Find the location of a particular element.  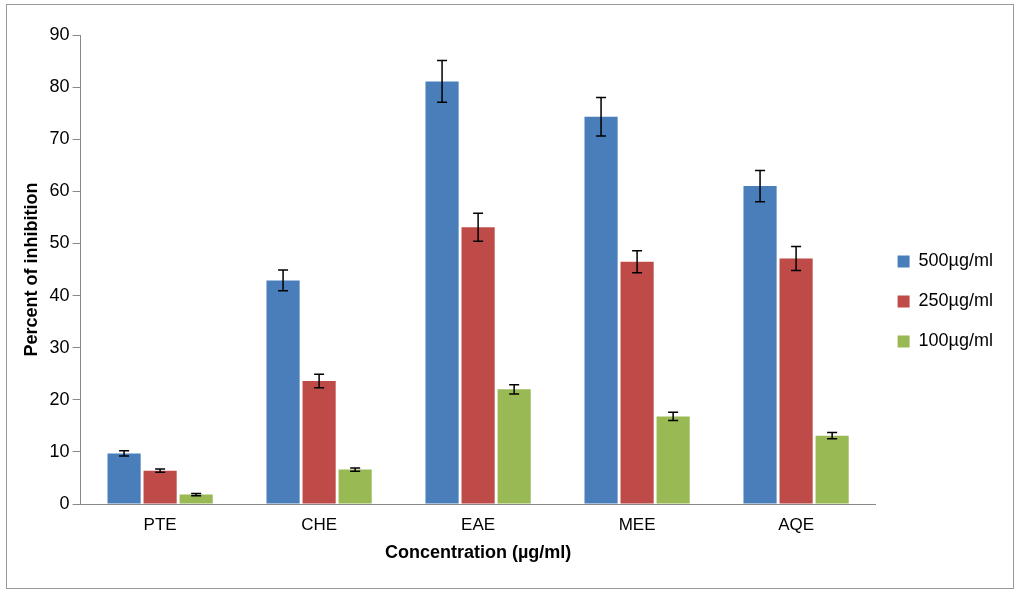

y-tick-label: 0 is located at coordinates (64, 502).